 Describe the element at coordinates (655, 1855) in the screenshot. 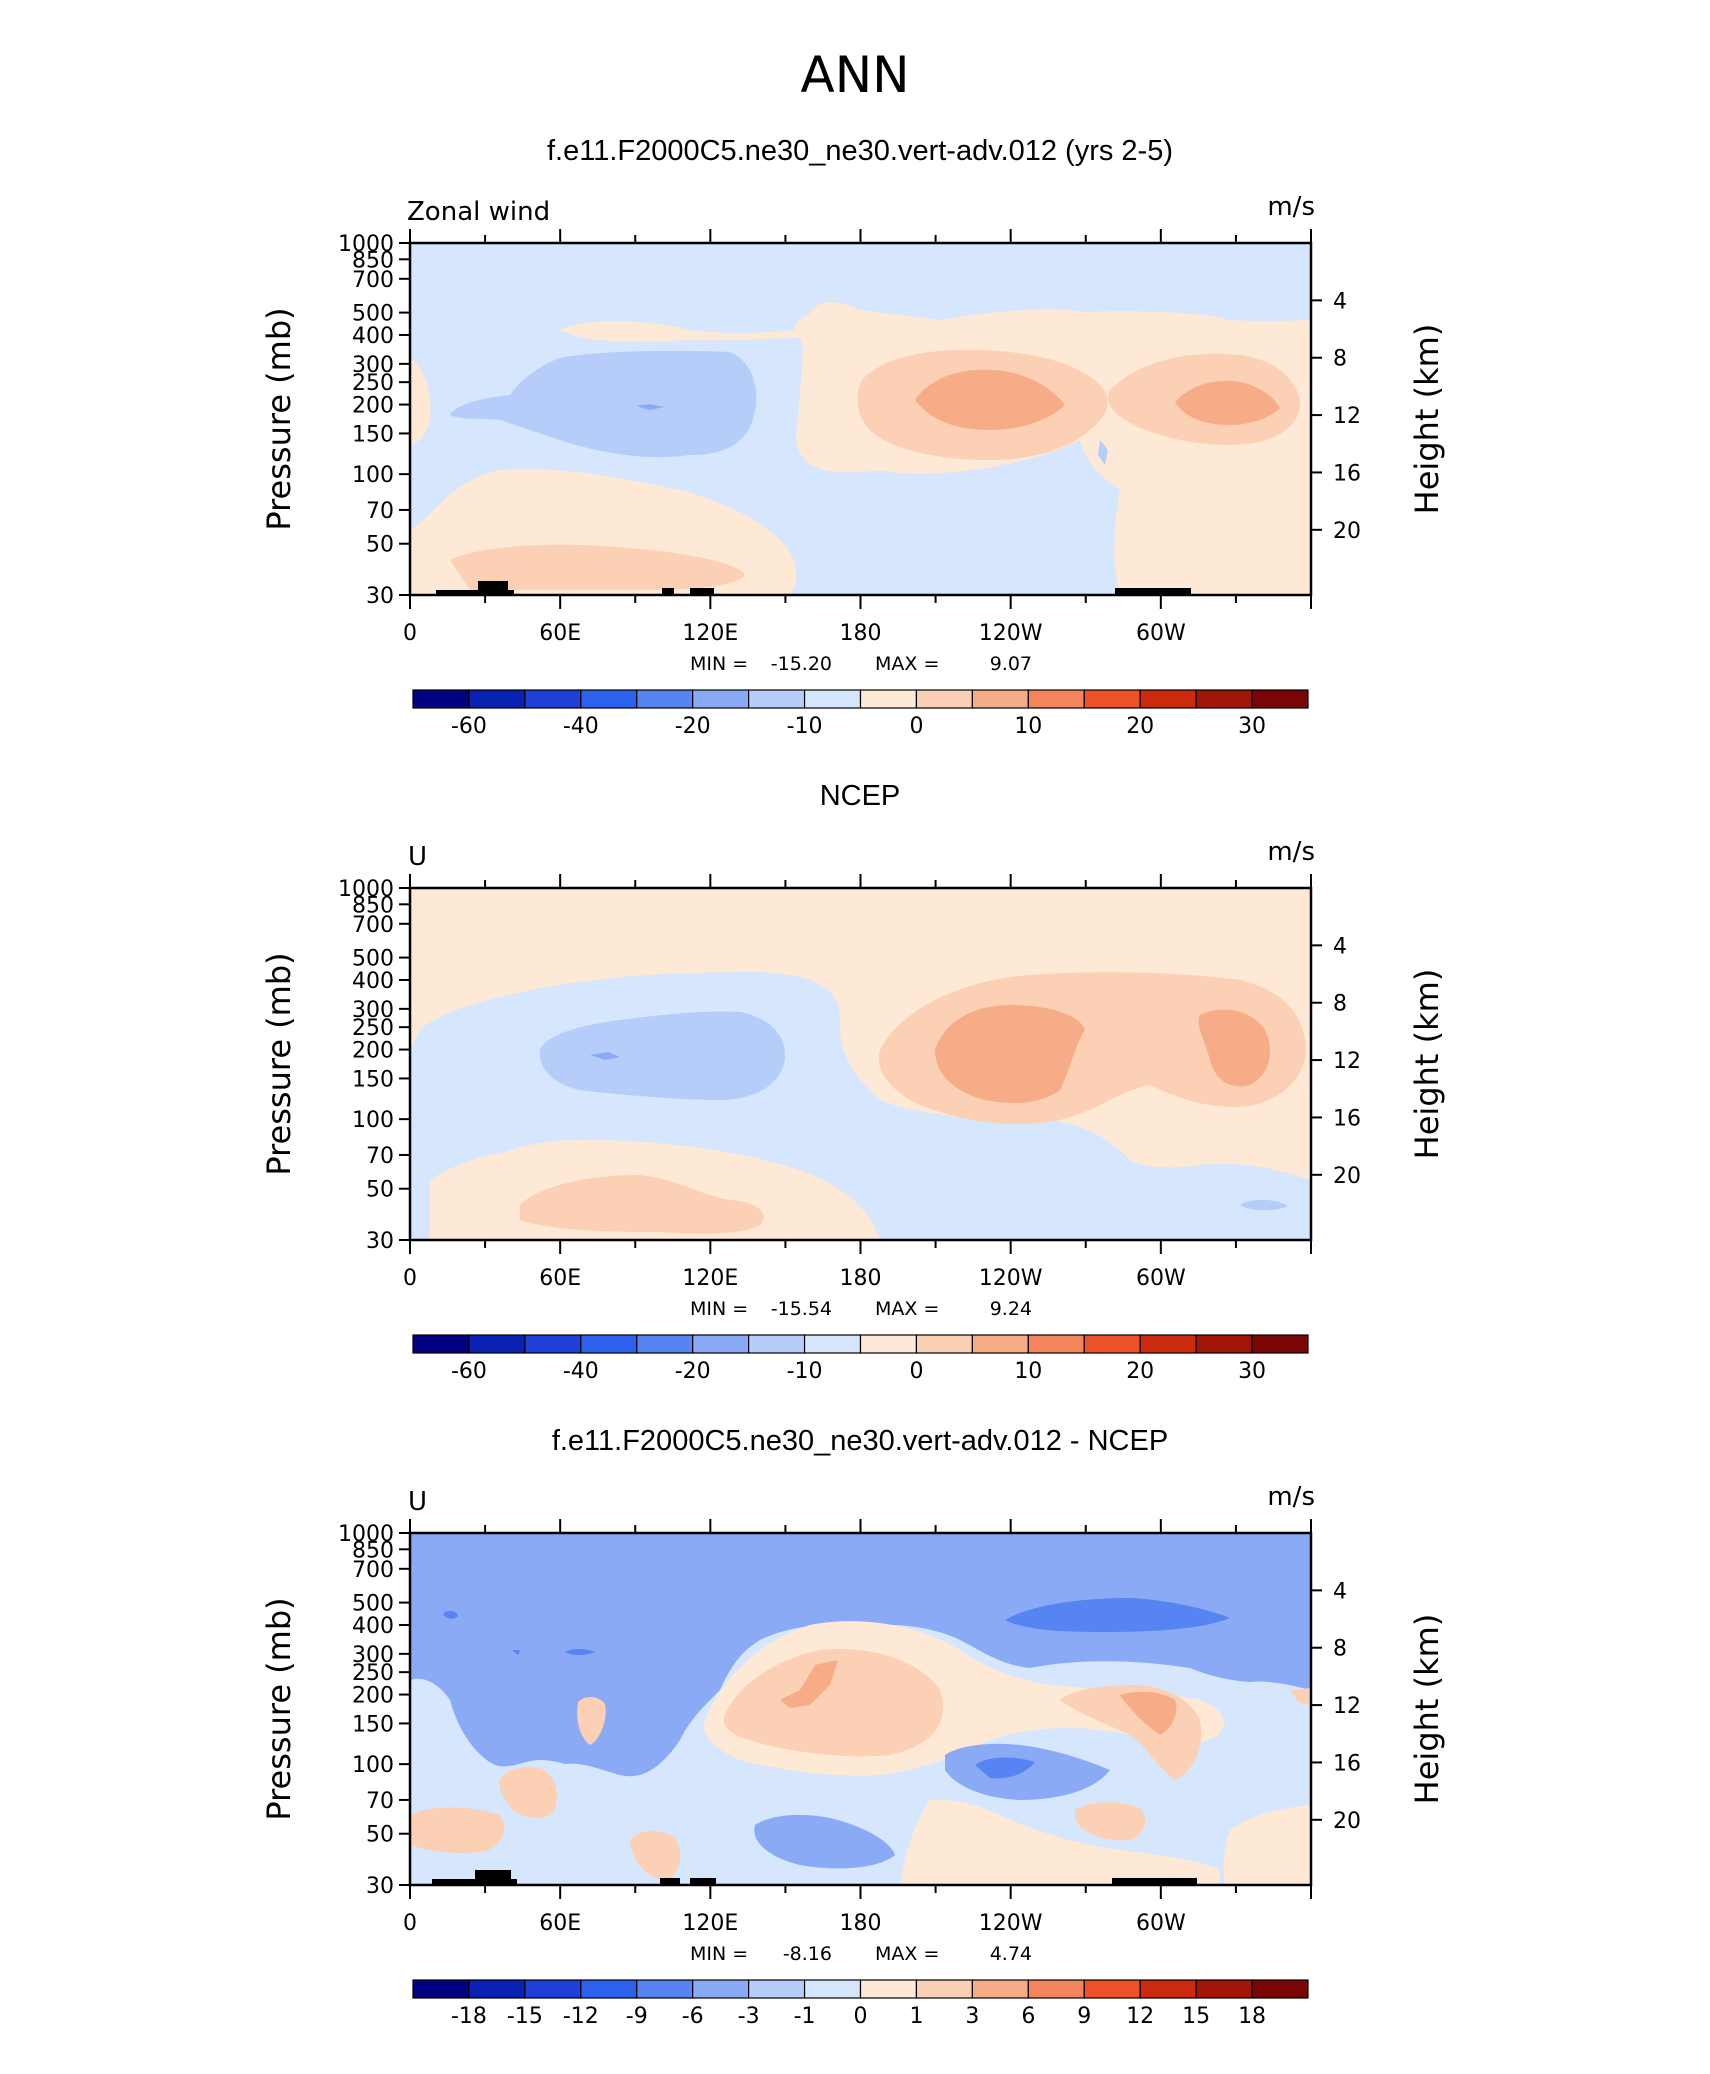

I see `panel-3-lower-mid-positive` at that location.